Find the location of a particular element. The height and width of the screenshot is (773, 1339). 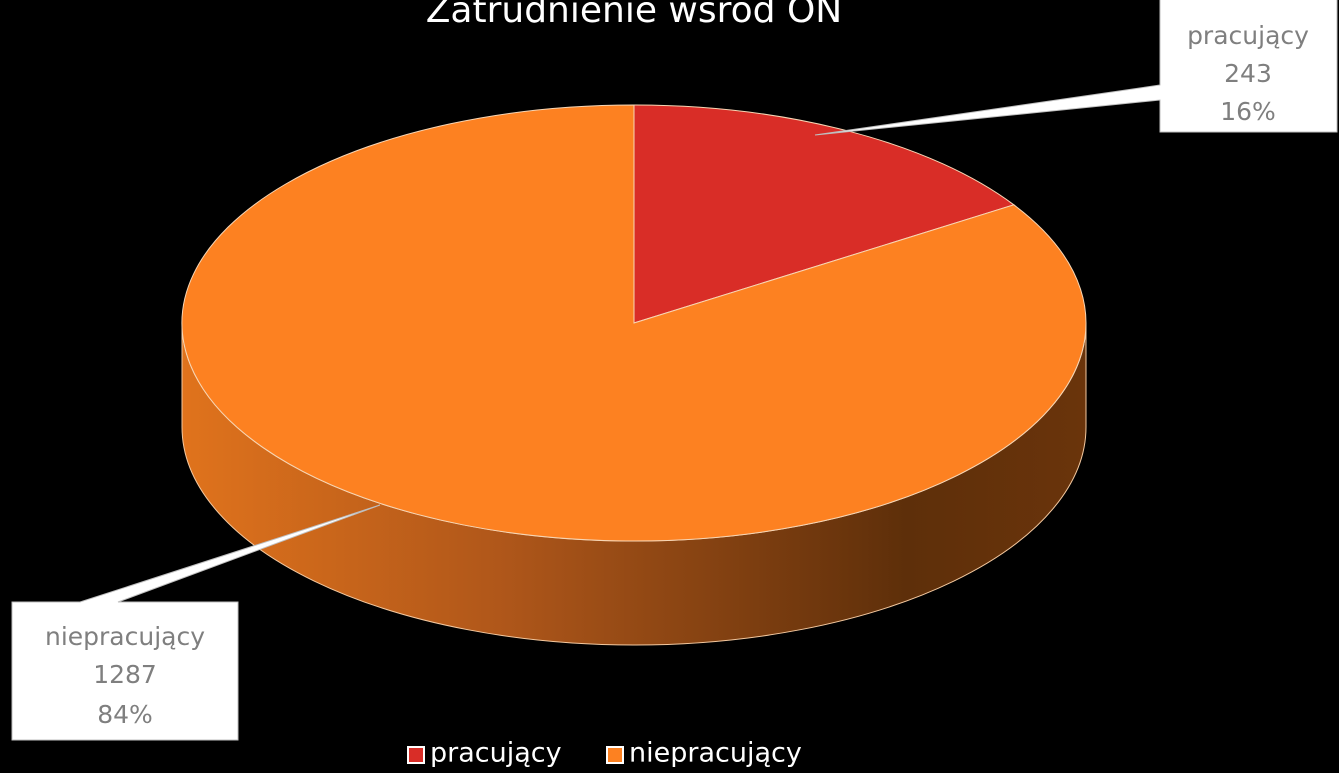

data-label-percent: 16% is located at coordinates (1248, 111).